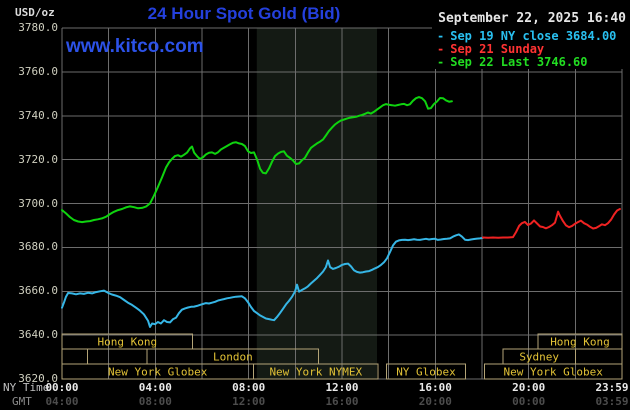 Image resolution: width=630 pixels, height=410 pixels. What do you see at coordinates (135, 46) in the screenshot?
I see `kitco-watermark-link: www.kitco.com` at bounding box center [135, 46].